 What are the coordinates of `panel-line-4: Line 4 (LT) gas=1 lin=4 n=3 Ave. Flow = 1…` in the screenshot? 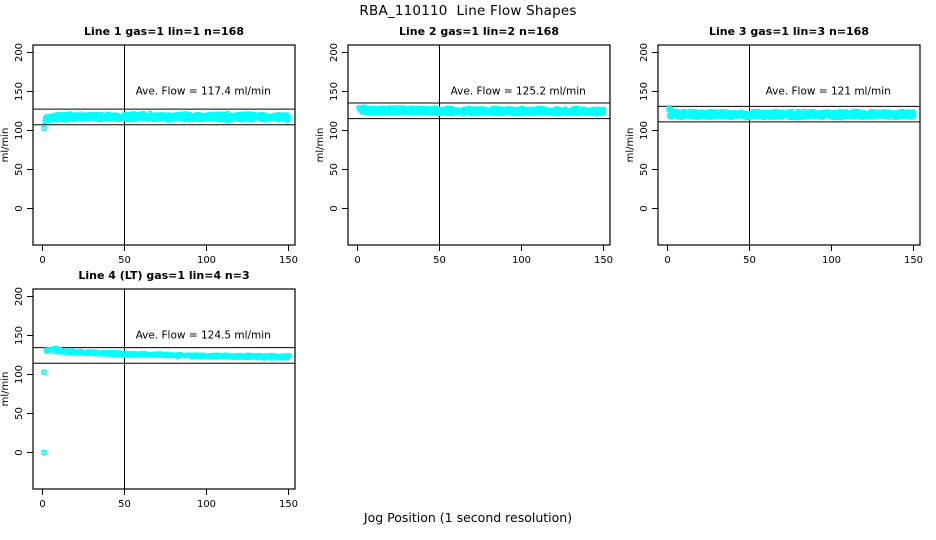 It's located at (149, 389).